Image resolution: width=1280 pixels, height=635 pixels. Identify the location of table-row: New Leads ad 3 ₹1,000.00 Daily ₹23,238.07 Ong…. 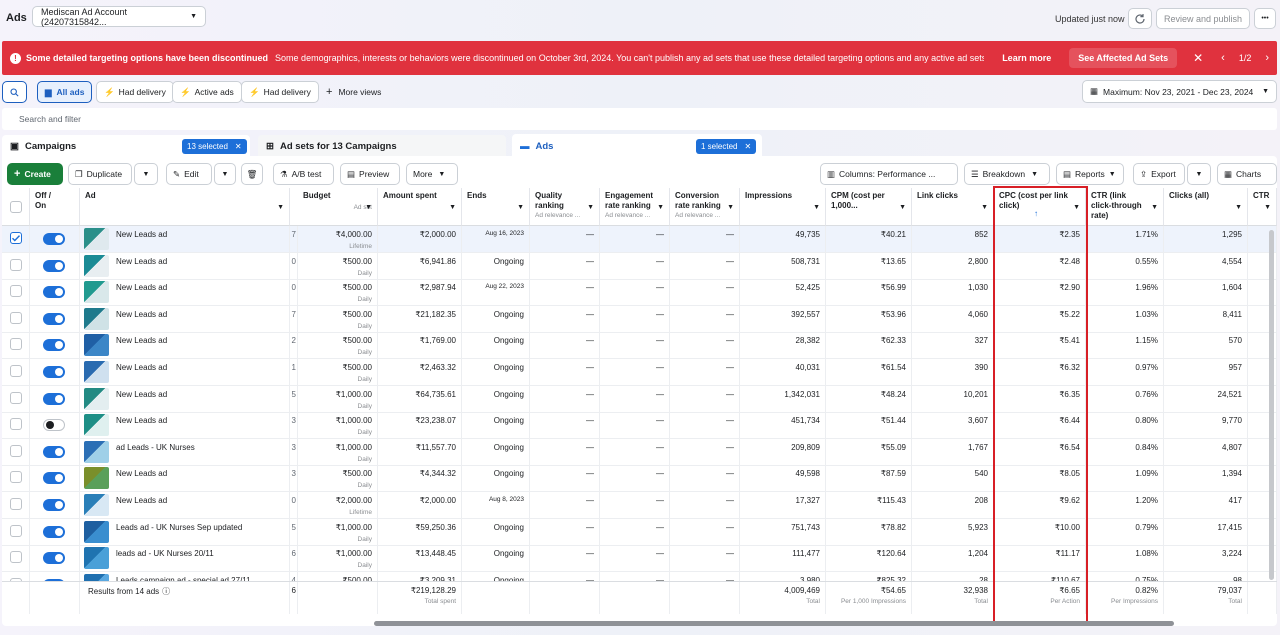
(639, 426).